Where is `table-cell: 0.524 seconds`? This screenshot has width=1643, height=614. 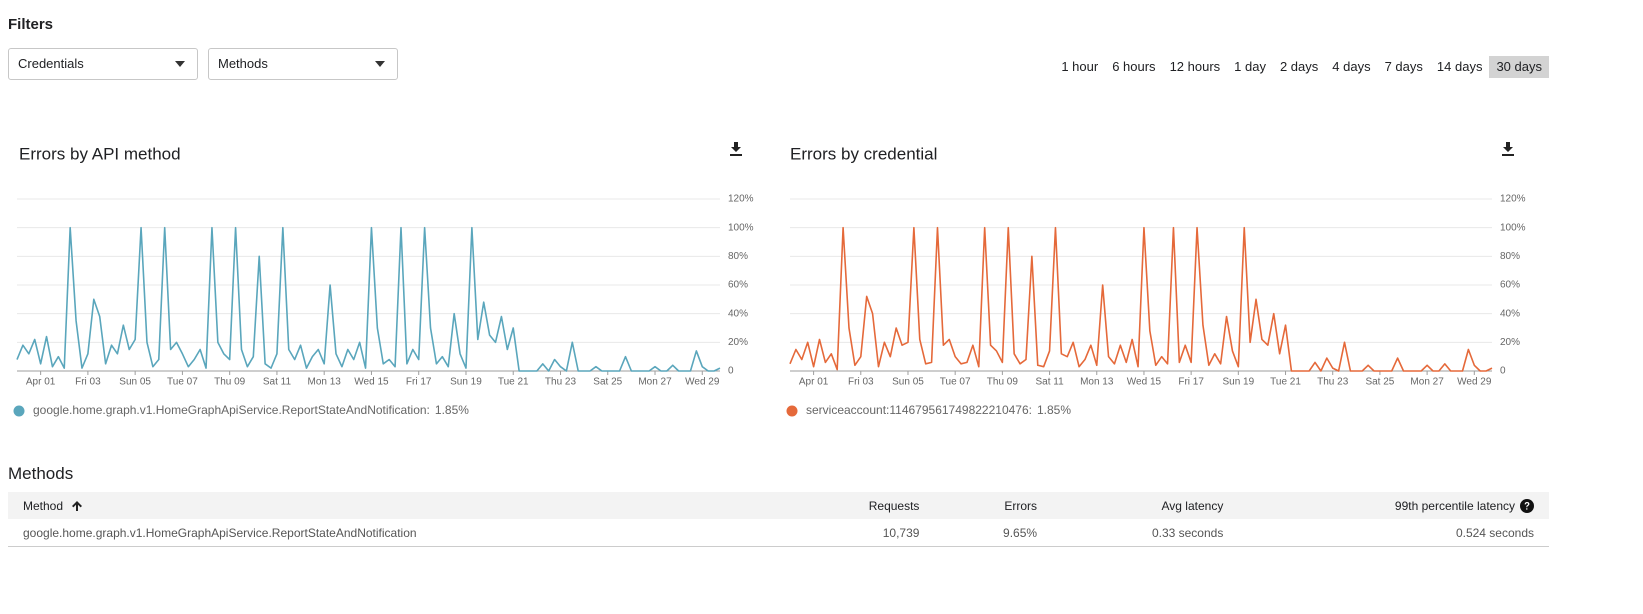 table-cell: 0.524 seconds is located at coordinates (1393, 533).